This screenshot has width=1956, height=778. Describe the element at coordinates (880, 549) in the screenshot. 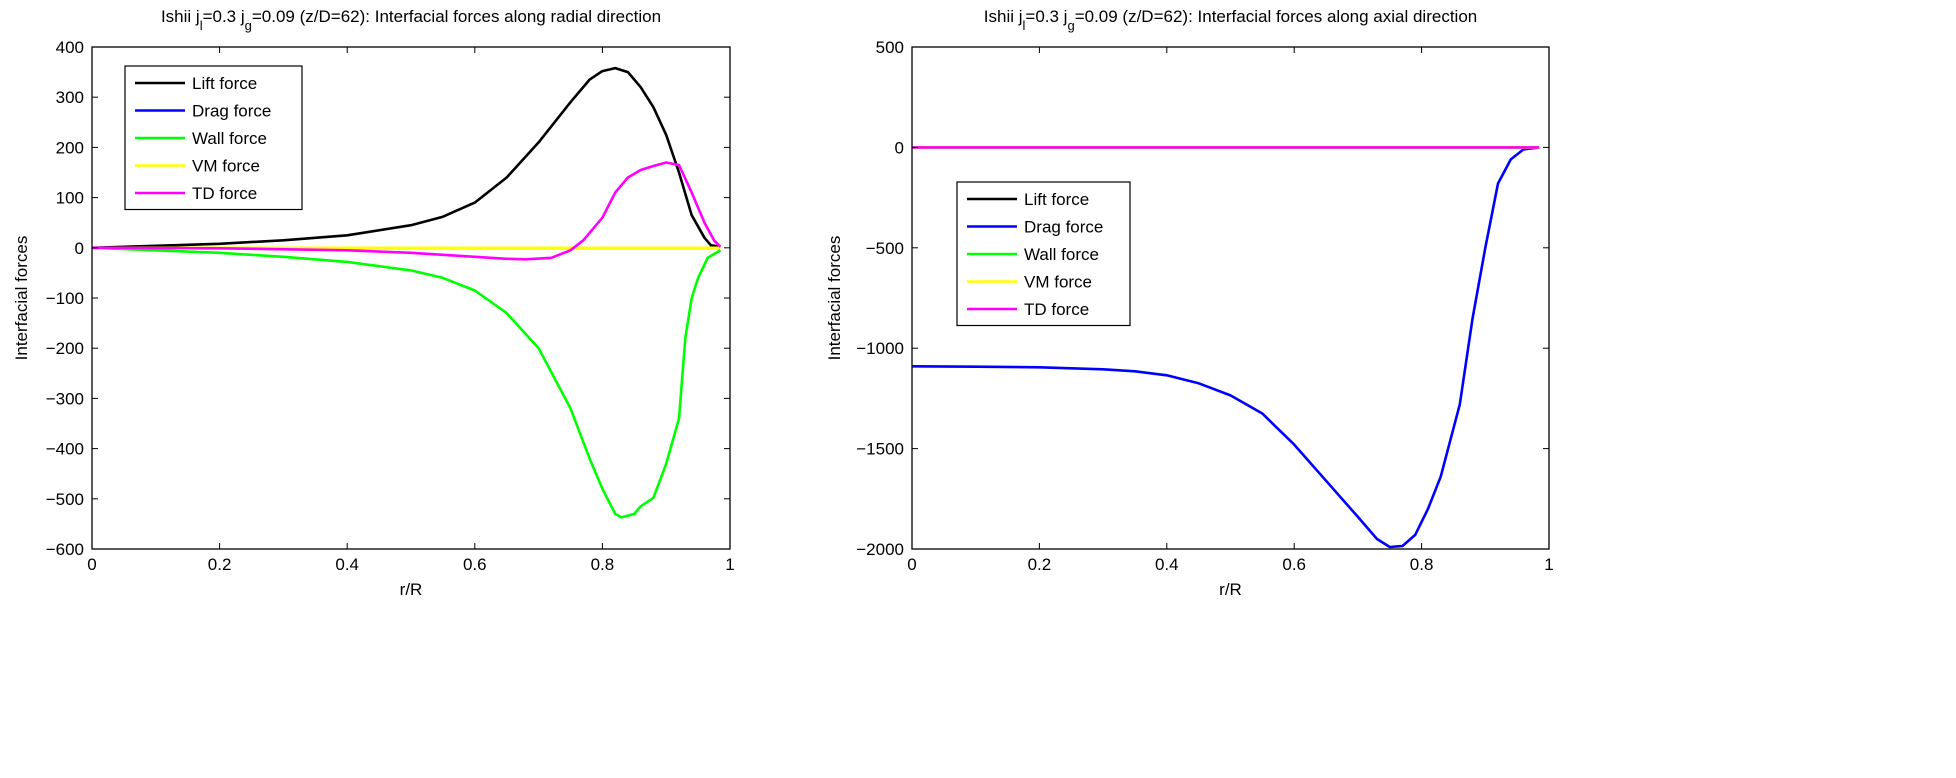

I see `y-tick-label: −2000` at that location.